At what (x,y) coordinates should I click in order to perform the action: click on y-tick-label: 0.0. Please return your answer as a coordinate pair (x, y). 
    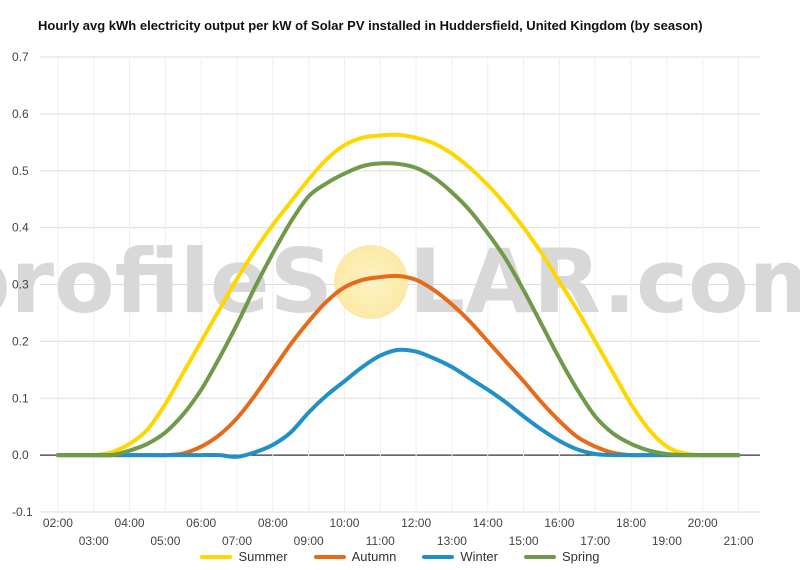
    Looking at the image, I should click on (20, 455).